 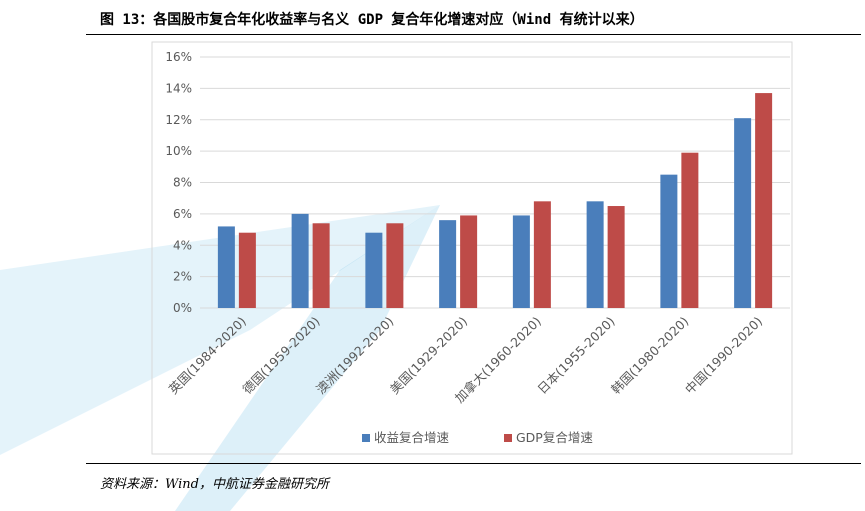 What do you see at coordinates (182, 214) in the screenshot?
I see `y-tick-label: 6%` at bounding box center [182, 214].